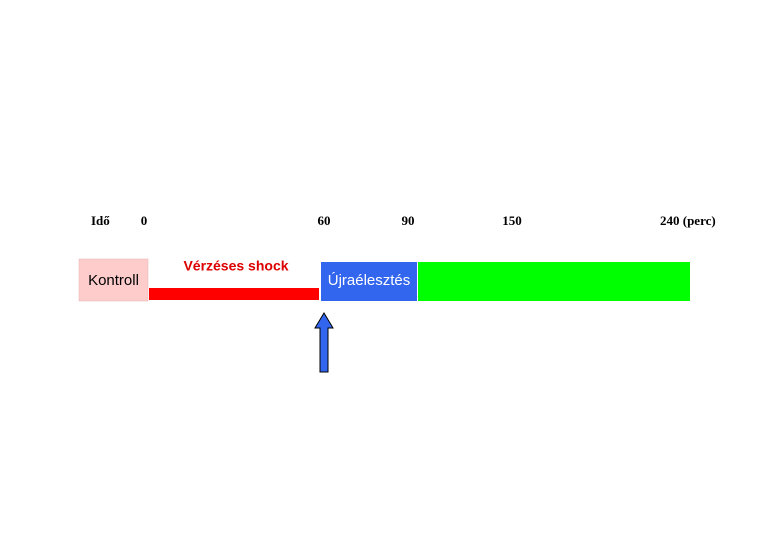 This screenshot has width=780, height=540. I want to click on time-tick: 240 (perc), so click(688, 220).